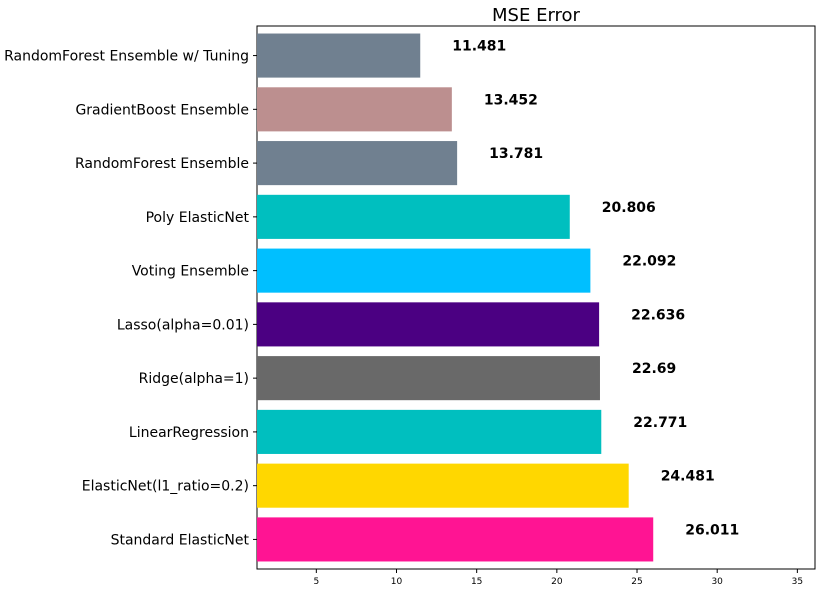 This screenshot has width=821, height=594. I want to click on x-axis: 5 10 15 20 25 30 35, so click(558, 578).